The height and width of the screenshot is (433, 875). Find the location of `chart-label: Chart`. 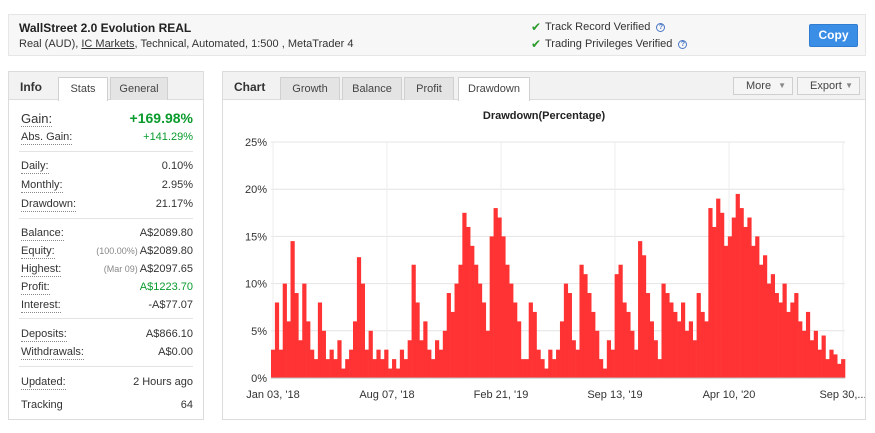

chart-label: Chart is located at coordinates (250, 87).